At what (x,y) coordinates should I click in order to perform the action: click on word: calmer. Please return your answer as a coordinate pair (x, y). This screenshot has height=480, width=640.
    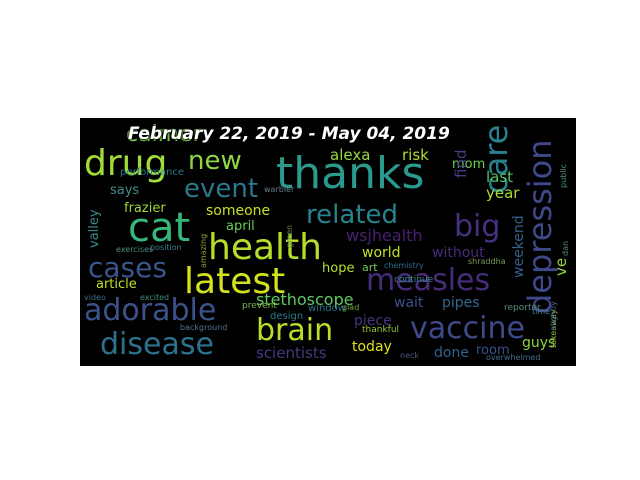
    Looking at the image, I should click on (164, 134).